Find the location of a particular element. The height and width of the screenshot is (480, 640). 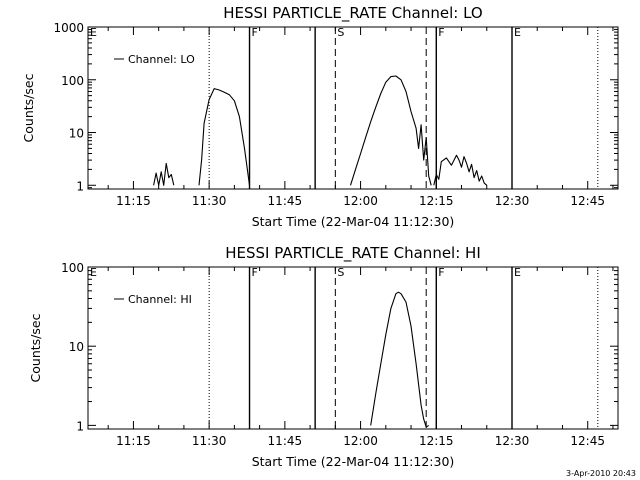

chart-title: HESSI PARTICLE_RATE Channel: HI is located at coordinates (353, 253).